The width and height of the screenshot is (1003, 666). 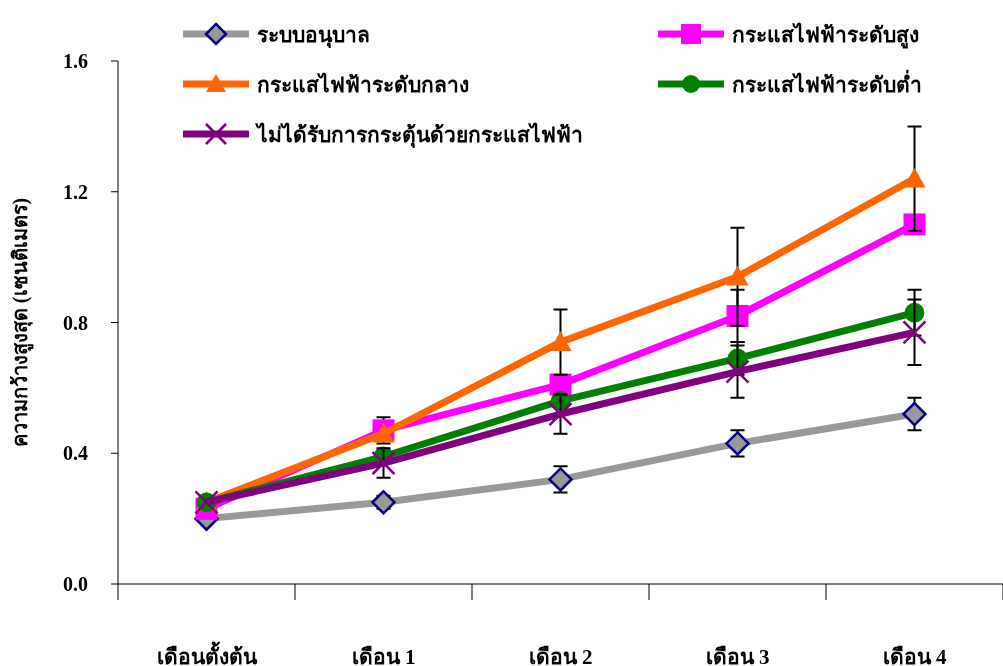 I want to click on x-tick-label: เดือน 4, so click(x=914, y=655).